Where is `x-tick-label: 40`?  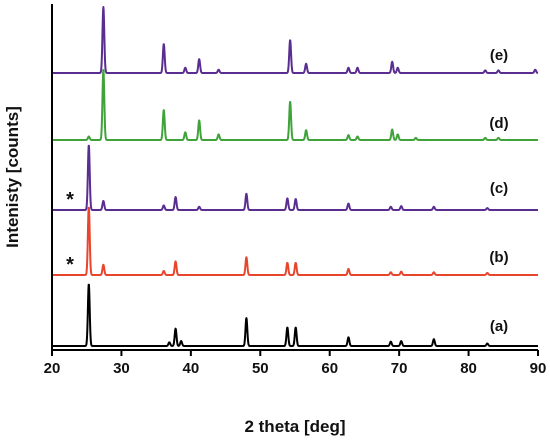
x-tick-label: 40 is located at coordinates (191, 368).